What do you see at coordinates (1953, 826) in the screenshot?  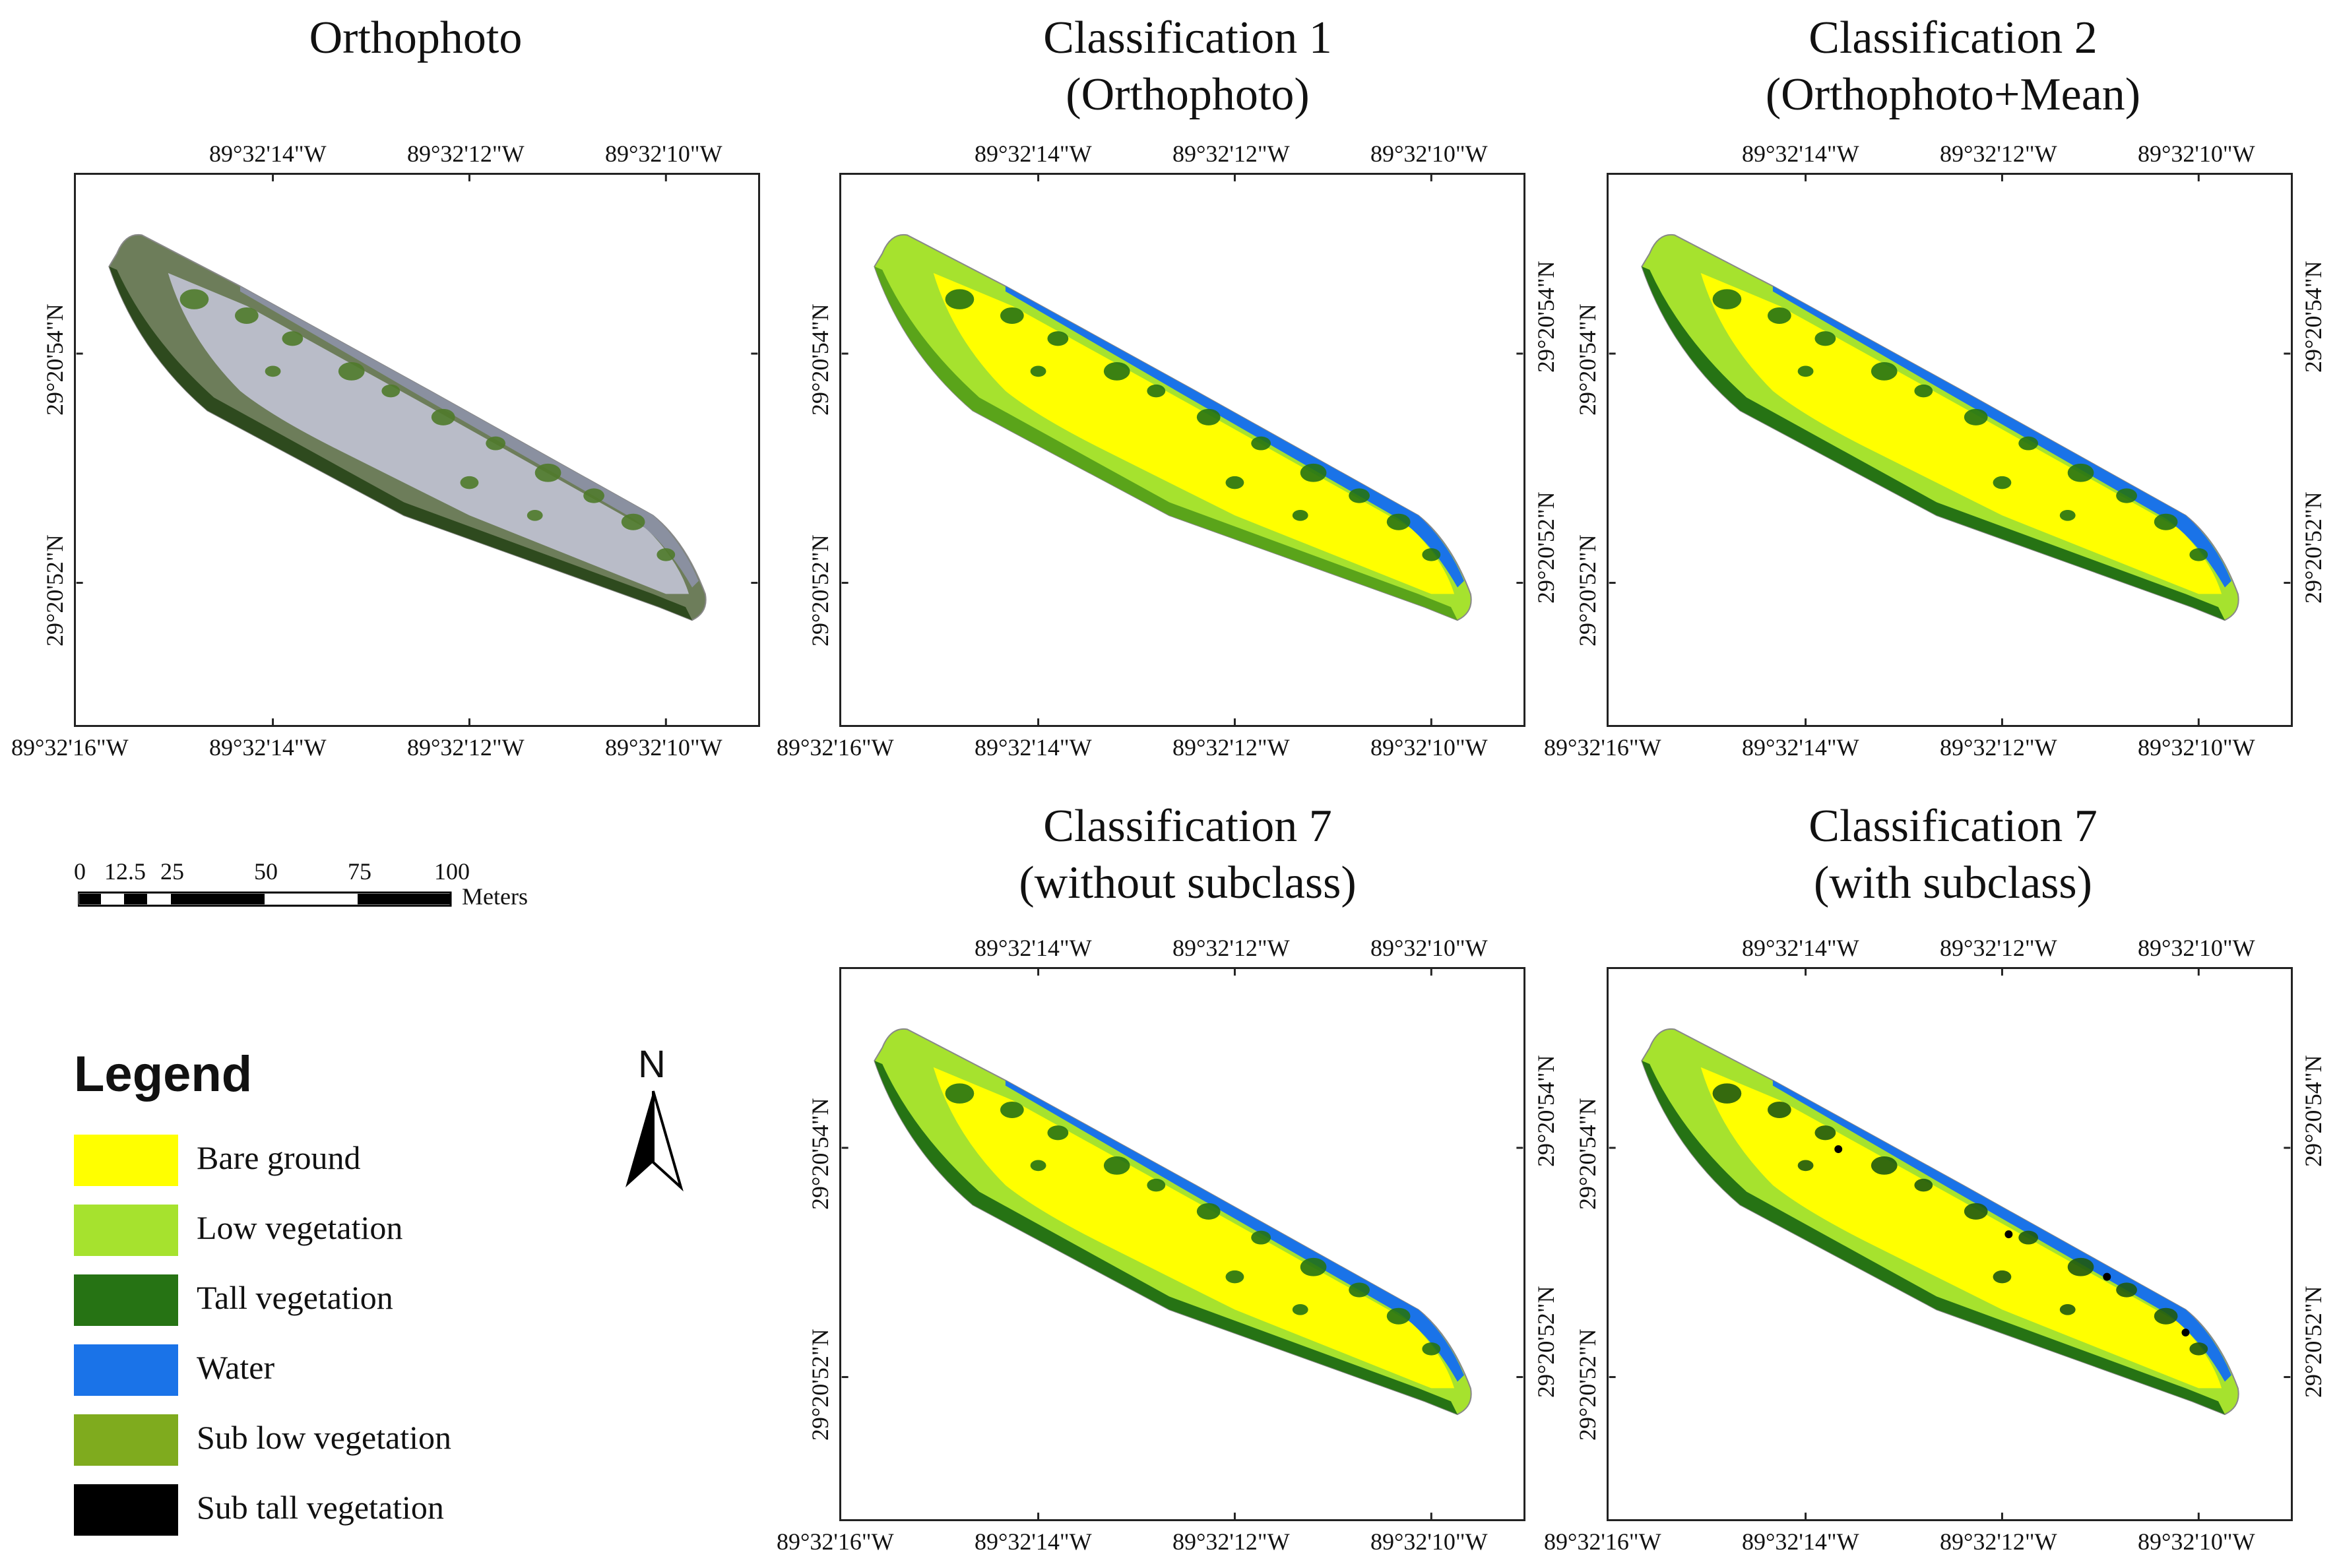 I see `title-line-1: Classification 7` at bounding box center [1953, 826].